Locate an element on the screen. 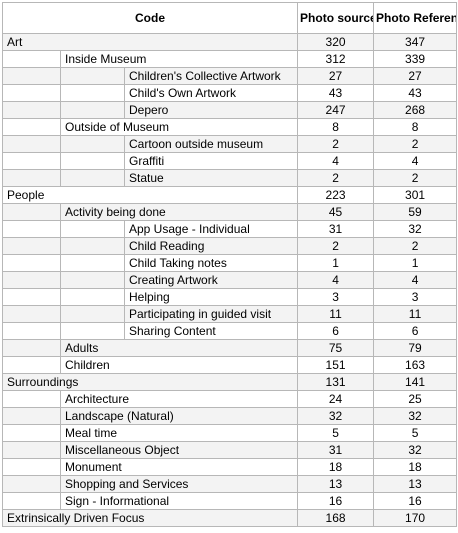  code-label-cell: People is located at coordinates (150, 195).